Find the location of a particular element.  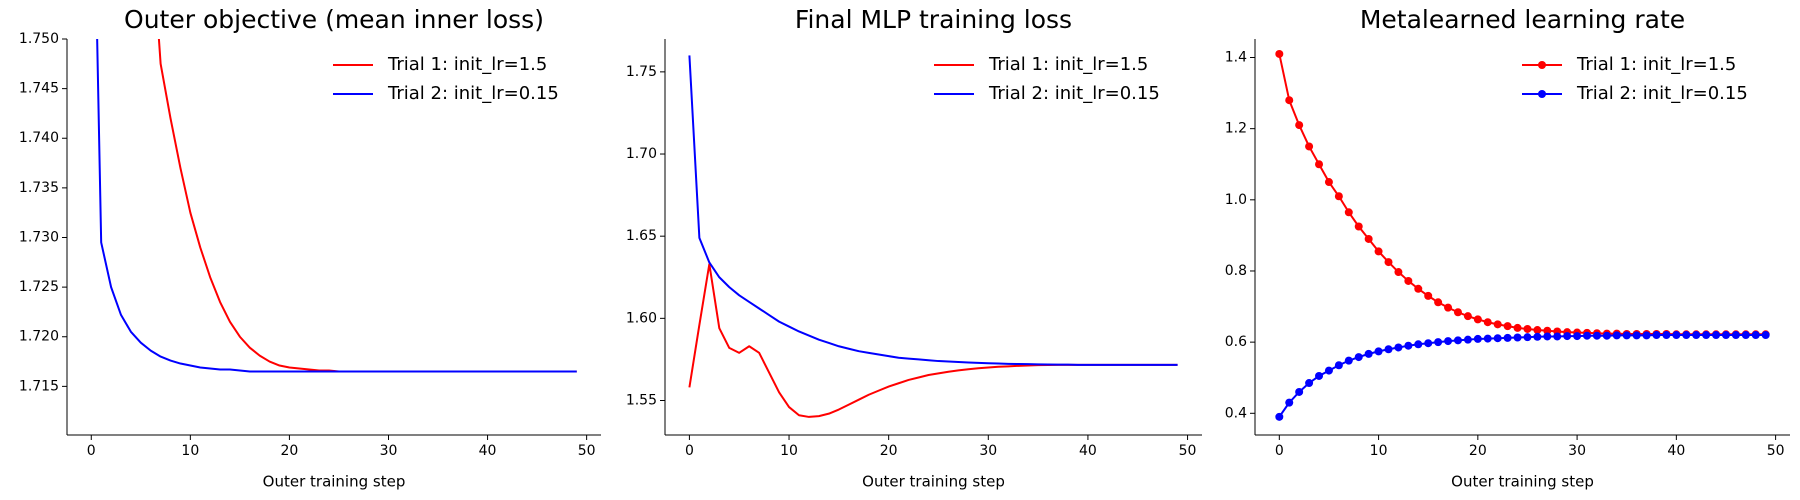

y-tick-label: 0.6 is located at coordinates (1236, 342).